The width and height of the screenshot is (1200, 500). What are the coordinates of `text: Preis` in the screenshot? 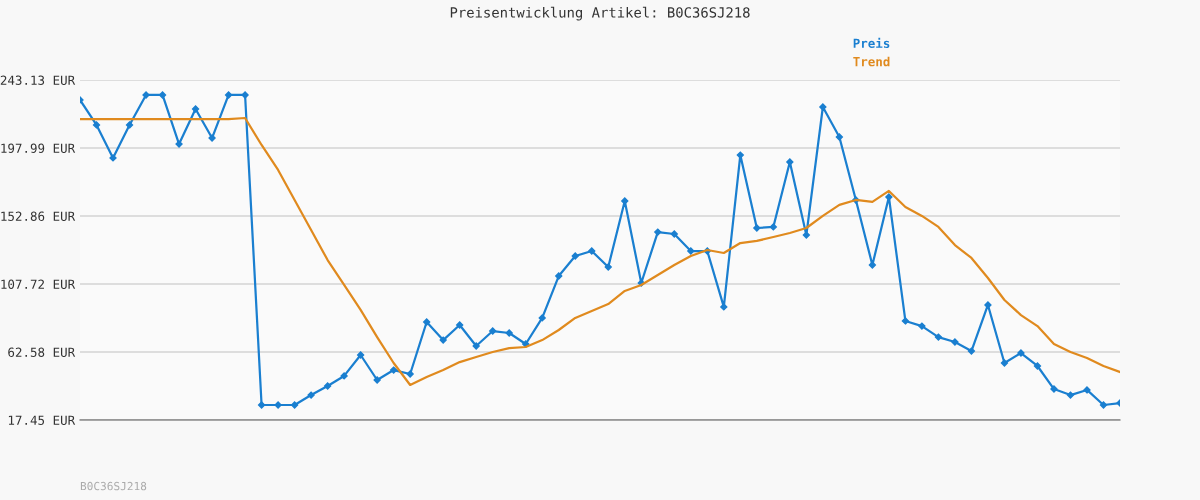 It's located at (871, 42).